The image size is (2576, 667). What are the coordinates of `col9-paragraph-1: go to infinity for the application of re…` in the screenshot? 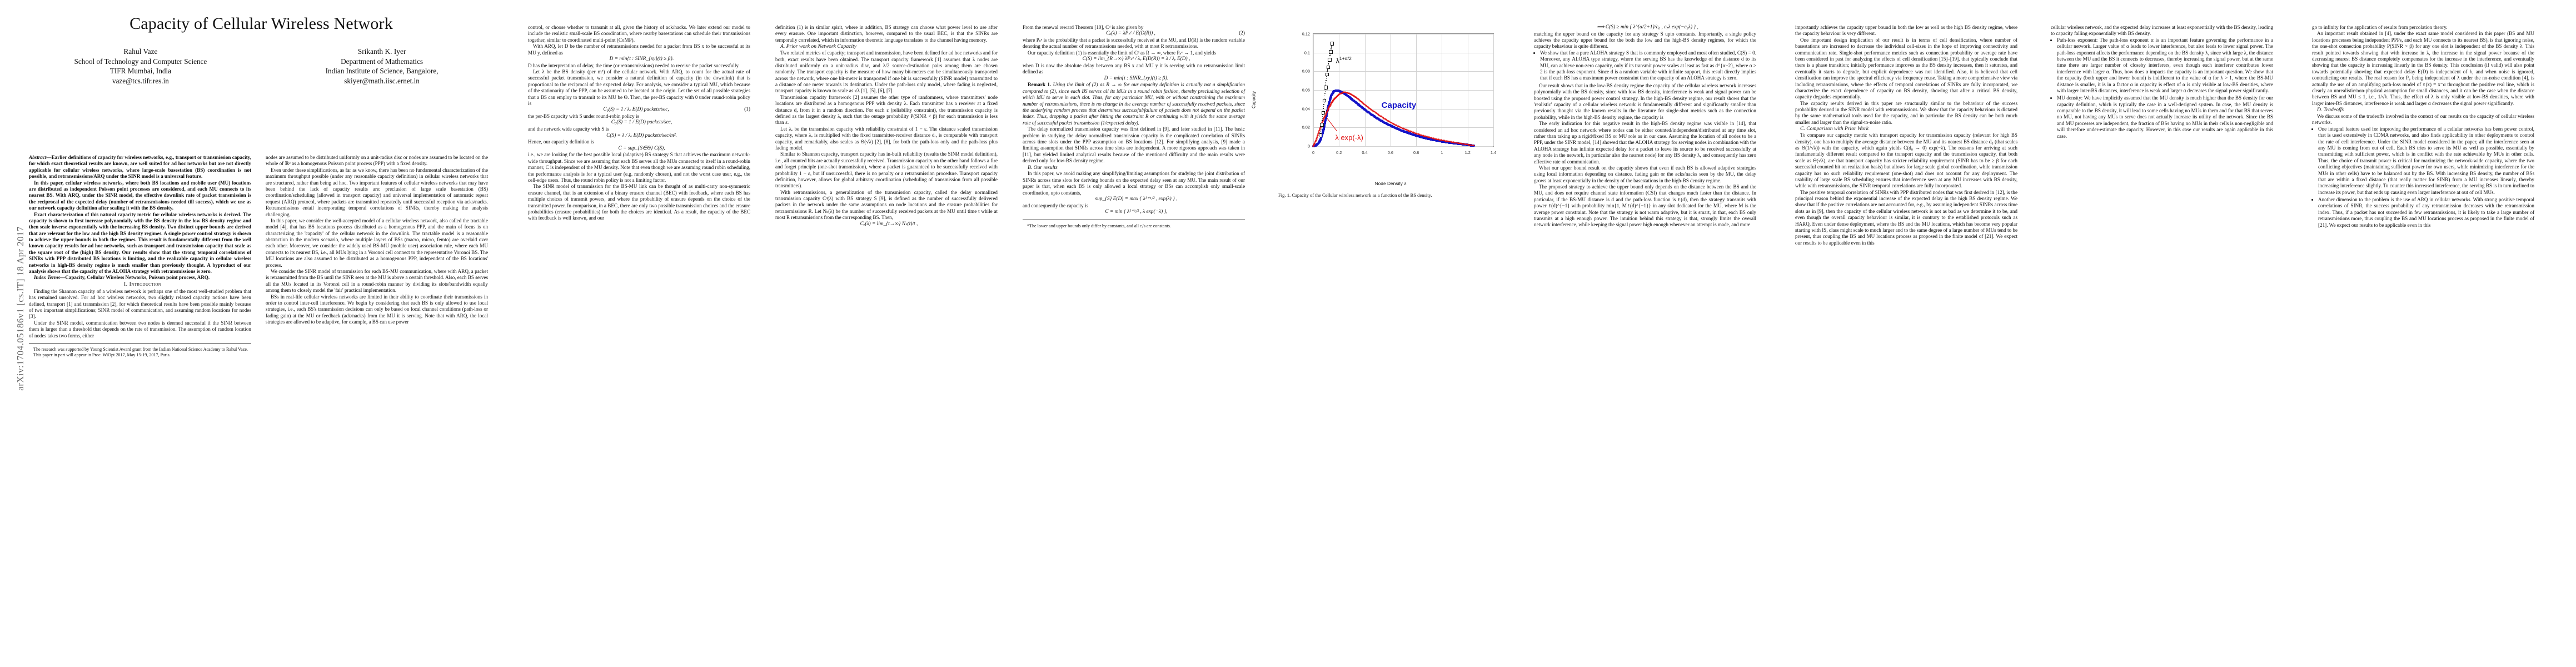 It's located at (2380, 27).